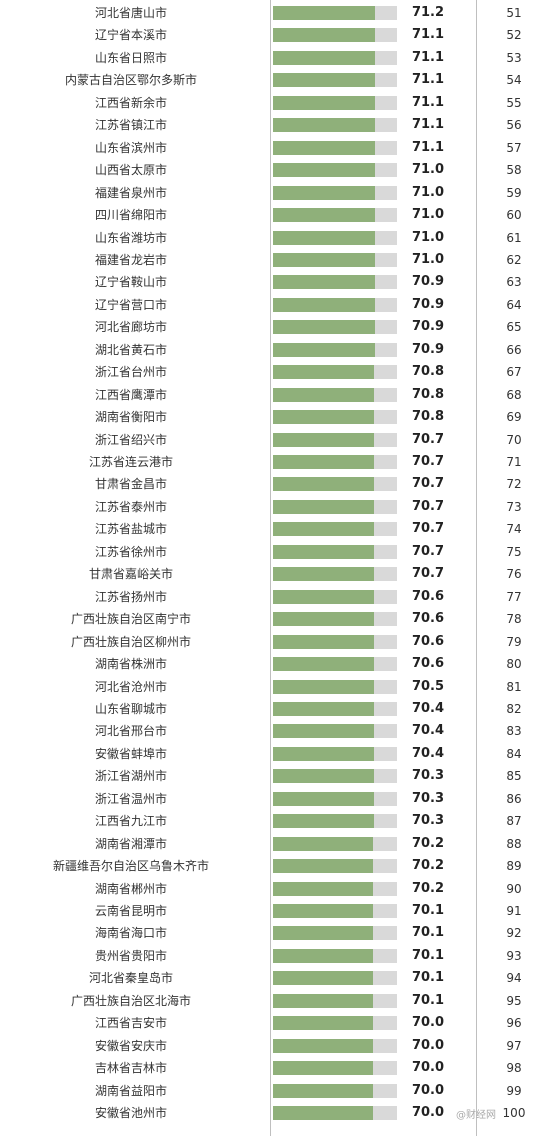  What do you see at coordinates (428, 686) in the screenshot?
I see `bar-value-label: 70.5` at bounding box center [428, 686].